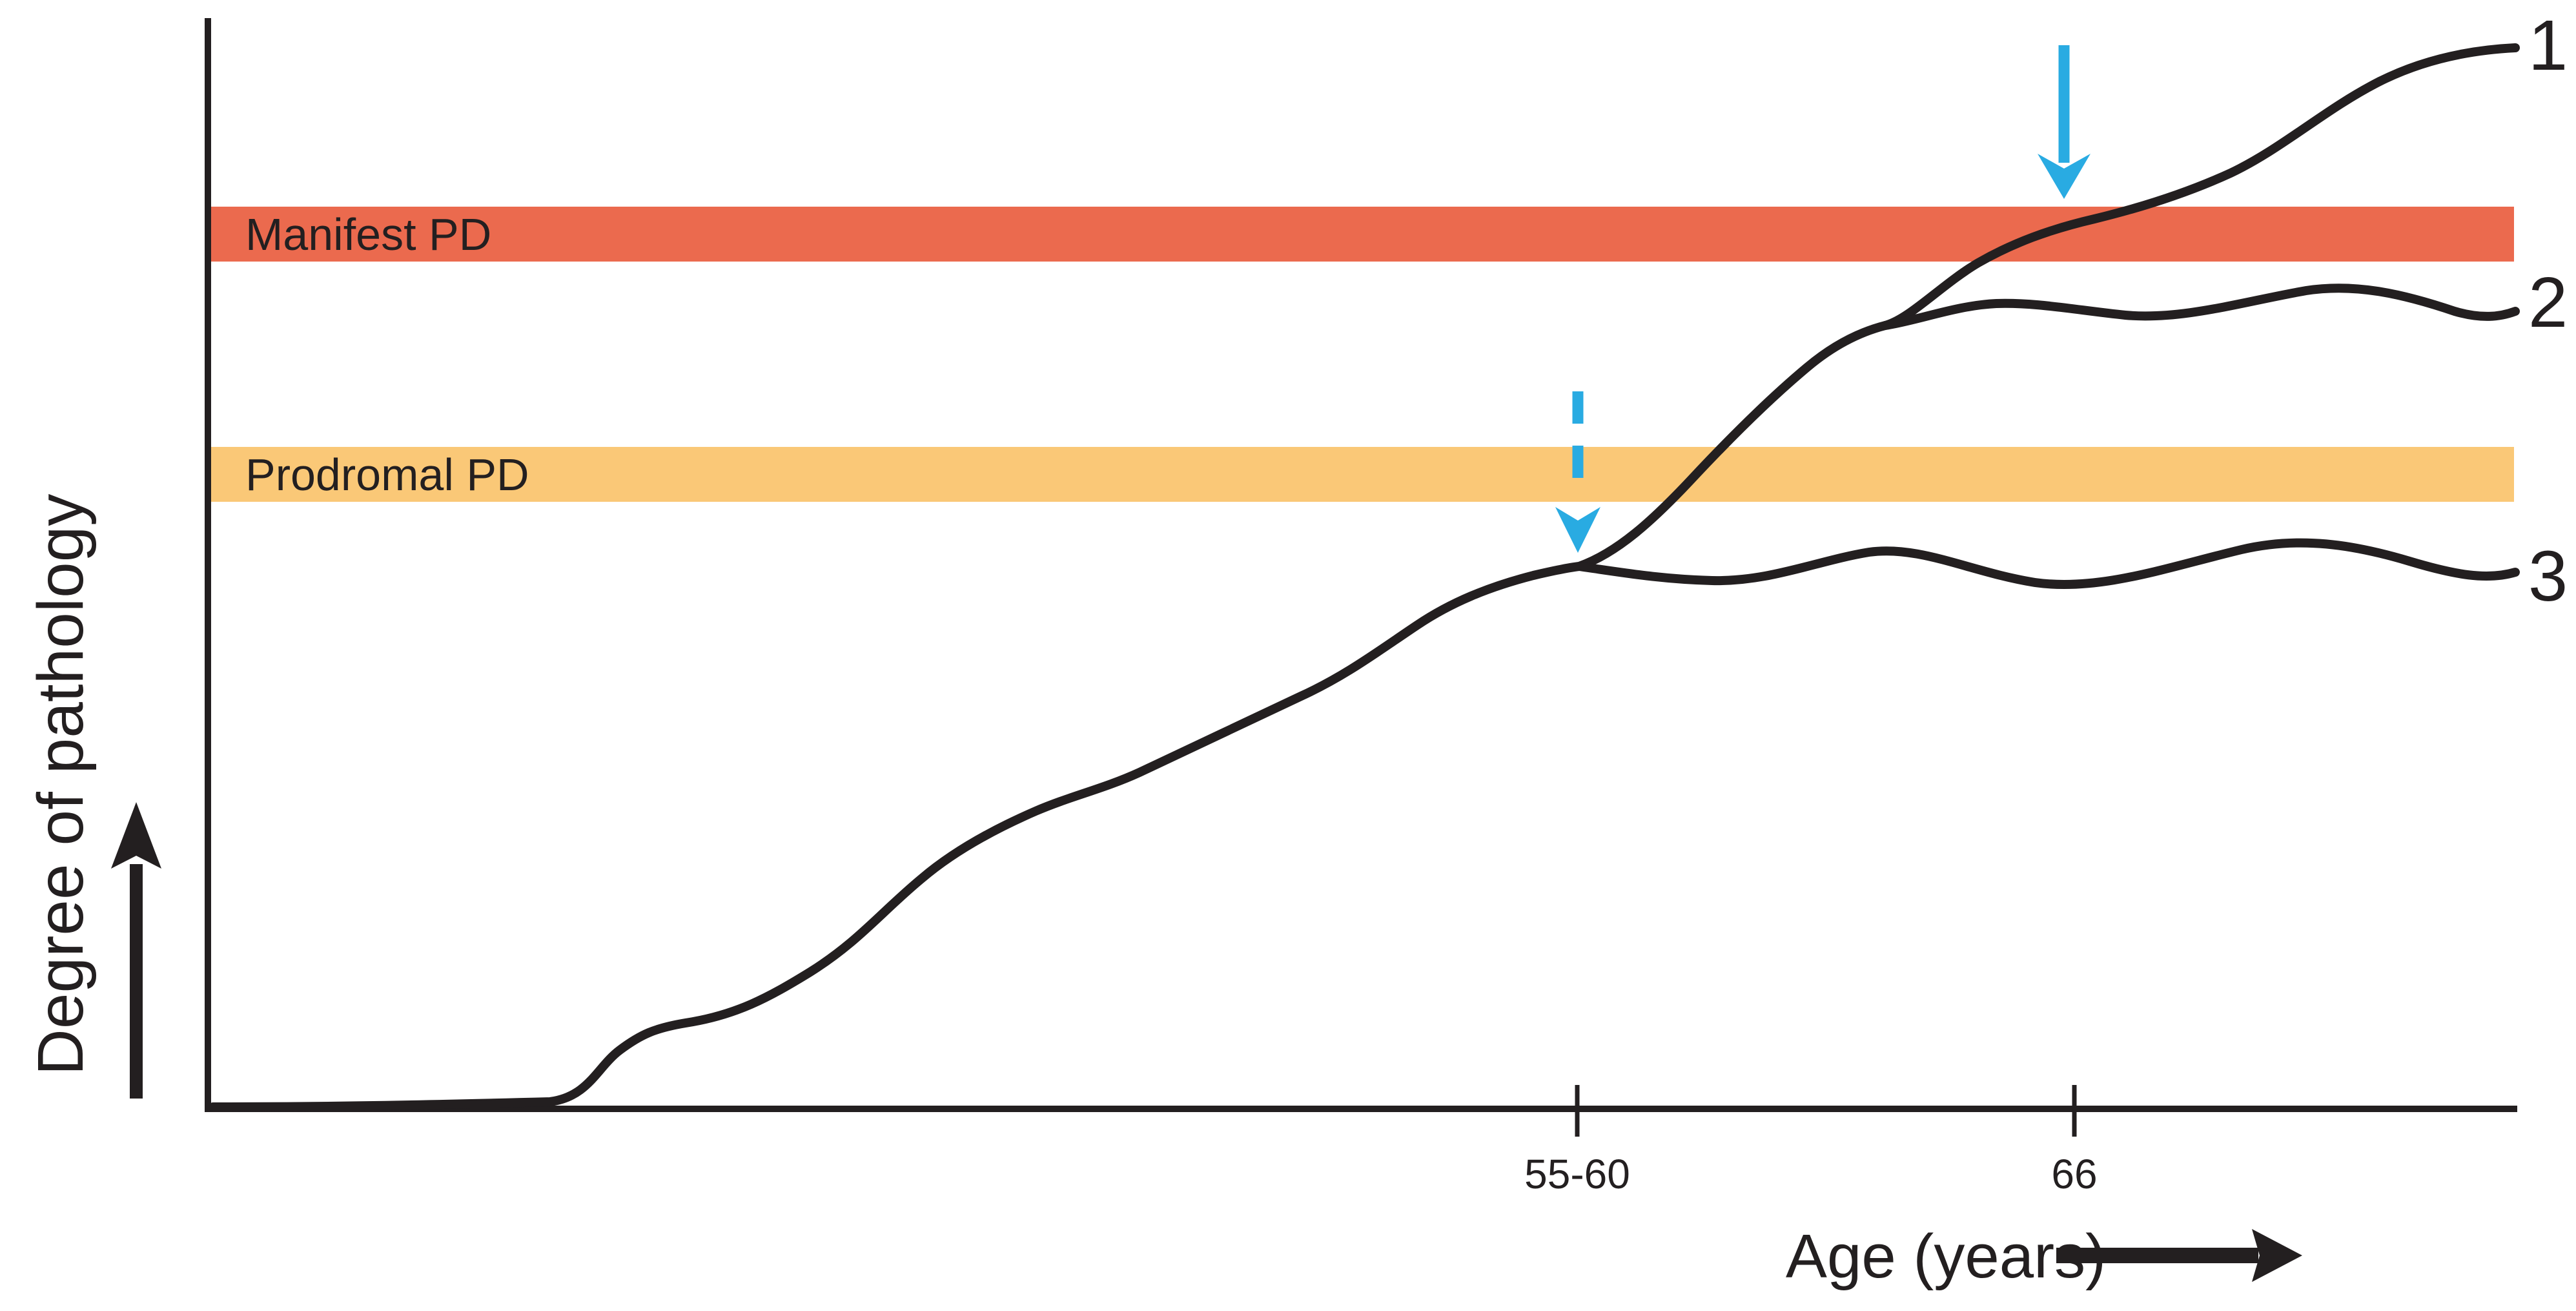 Image resolution: width=2576 pixels, height=1311 pixels. I want to click on manifest-pd-band-label: Manifest PD, so click(368, 234).